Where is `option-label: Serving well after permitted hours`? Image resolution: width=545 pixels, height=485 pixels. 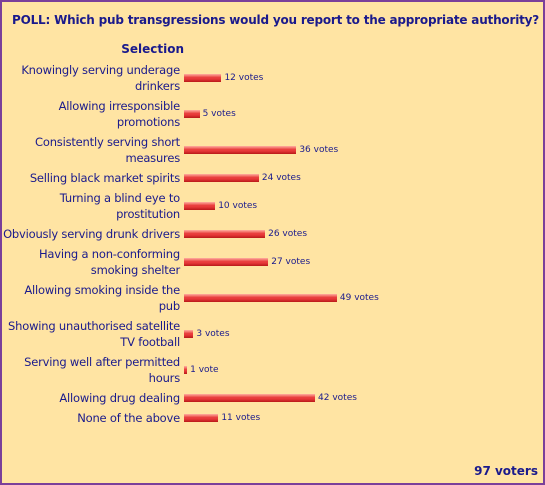 option-label: Serving well after permitted hours is located at coordinates (102, 370).